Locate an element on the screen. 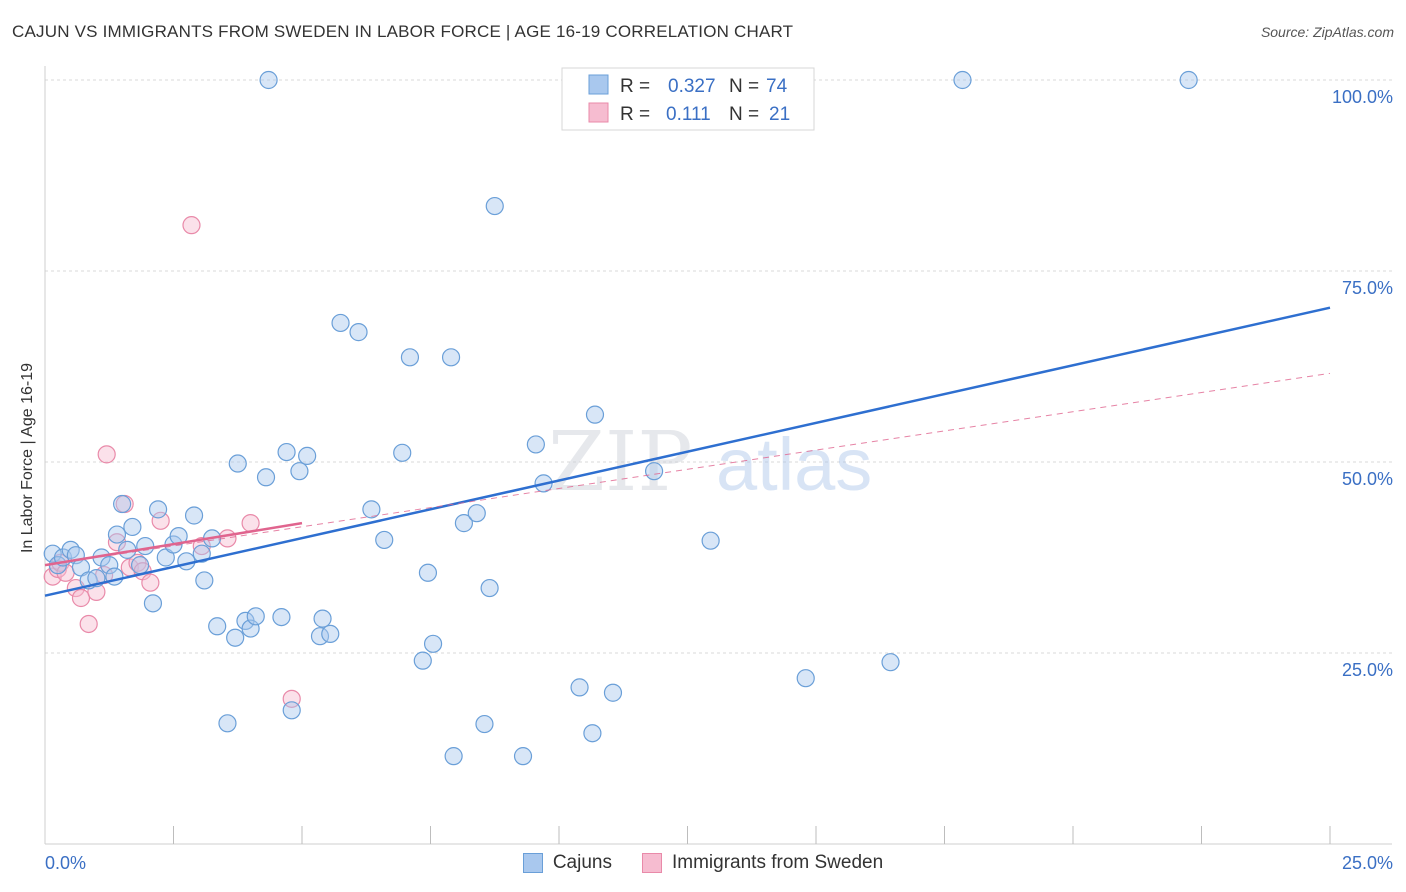 The width and height of the screenshot is (1406, 892). legend-r-value-1: 0.327 is located at coordinates (692, 86).